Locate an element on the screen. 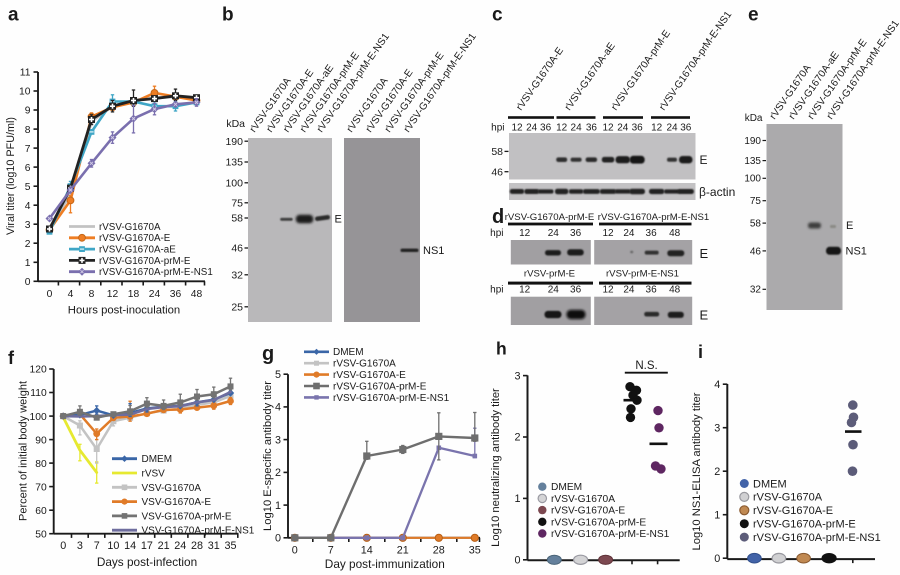 The width and height of the screenshot is (900, 575). svg-text: 14 is located at coordinates (367, 551).